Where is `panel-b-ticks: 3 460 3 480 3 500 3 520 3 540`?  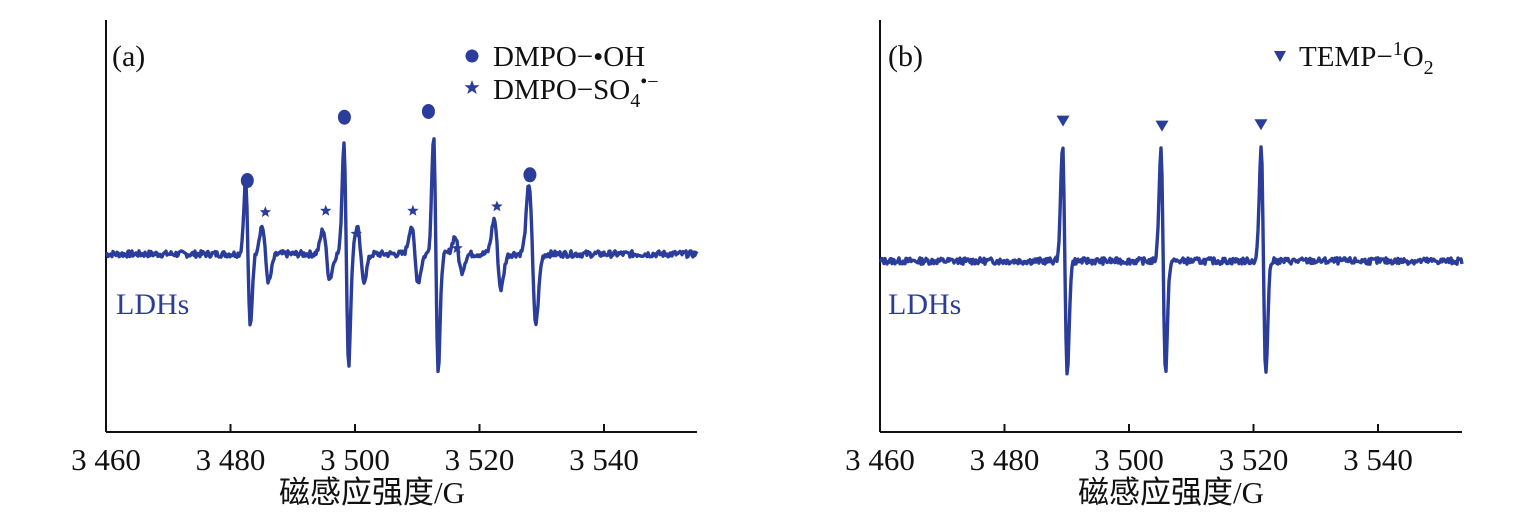 panel-b-ticks: 3 460 3 480 3 500 3 520 3 540 is located at coordinates (1129, 450).